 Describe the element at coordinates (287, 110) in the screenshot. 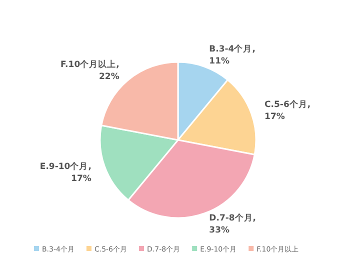

I see `data-label: C.5-6个月, 17%` at that location.